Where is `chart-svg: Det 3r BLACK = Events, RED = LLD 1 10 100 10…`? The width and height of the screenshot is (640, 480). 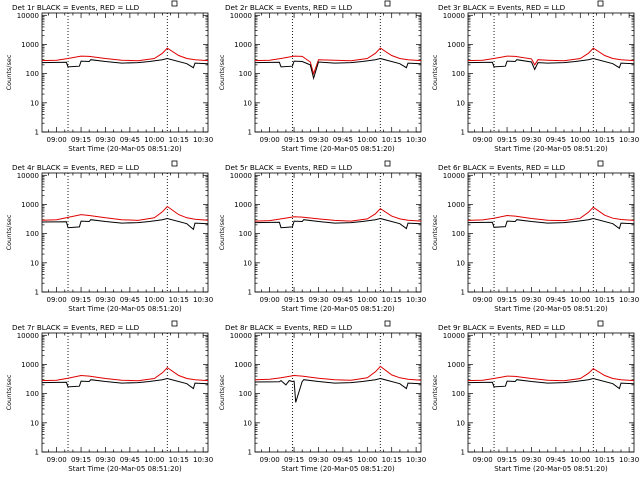 chart-svg: Det 3r BLACK = Events, RED = LLD 1 10 100 10… is located at coordinates (535, 76).